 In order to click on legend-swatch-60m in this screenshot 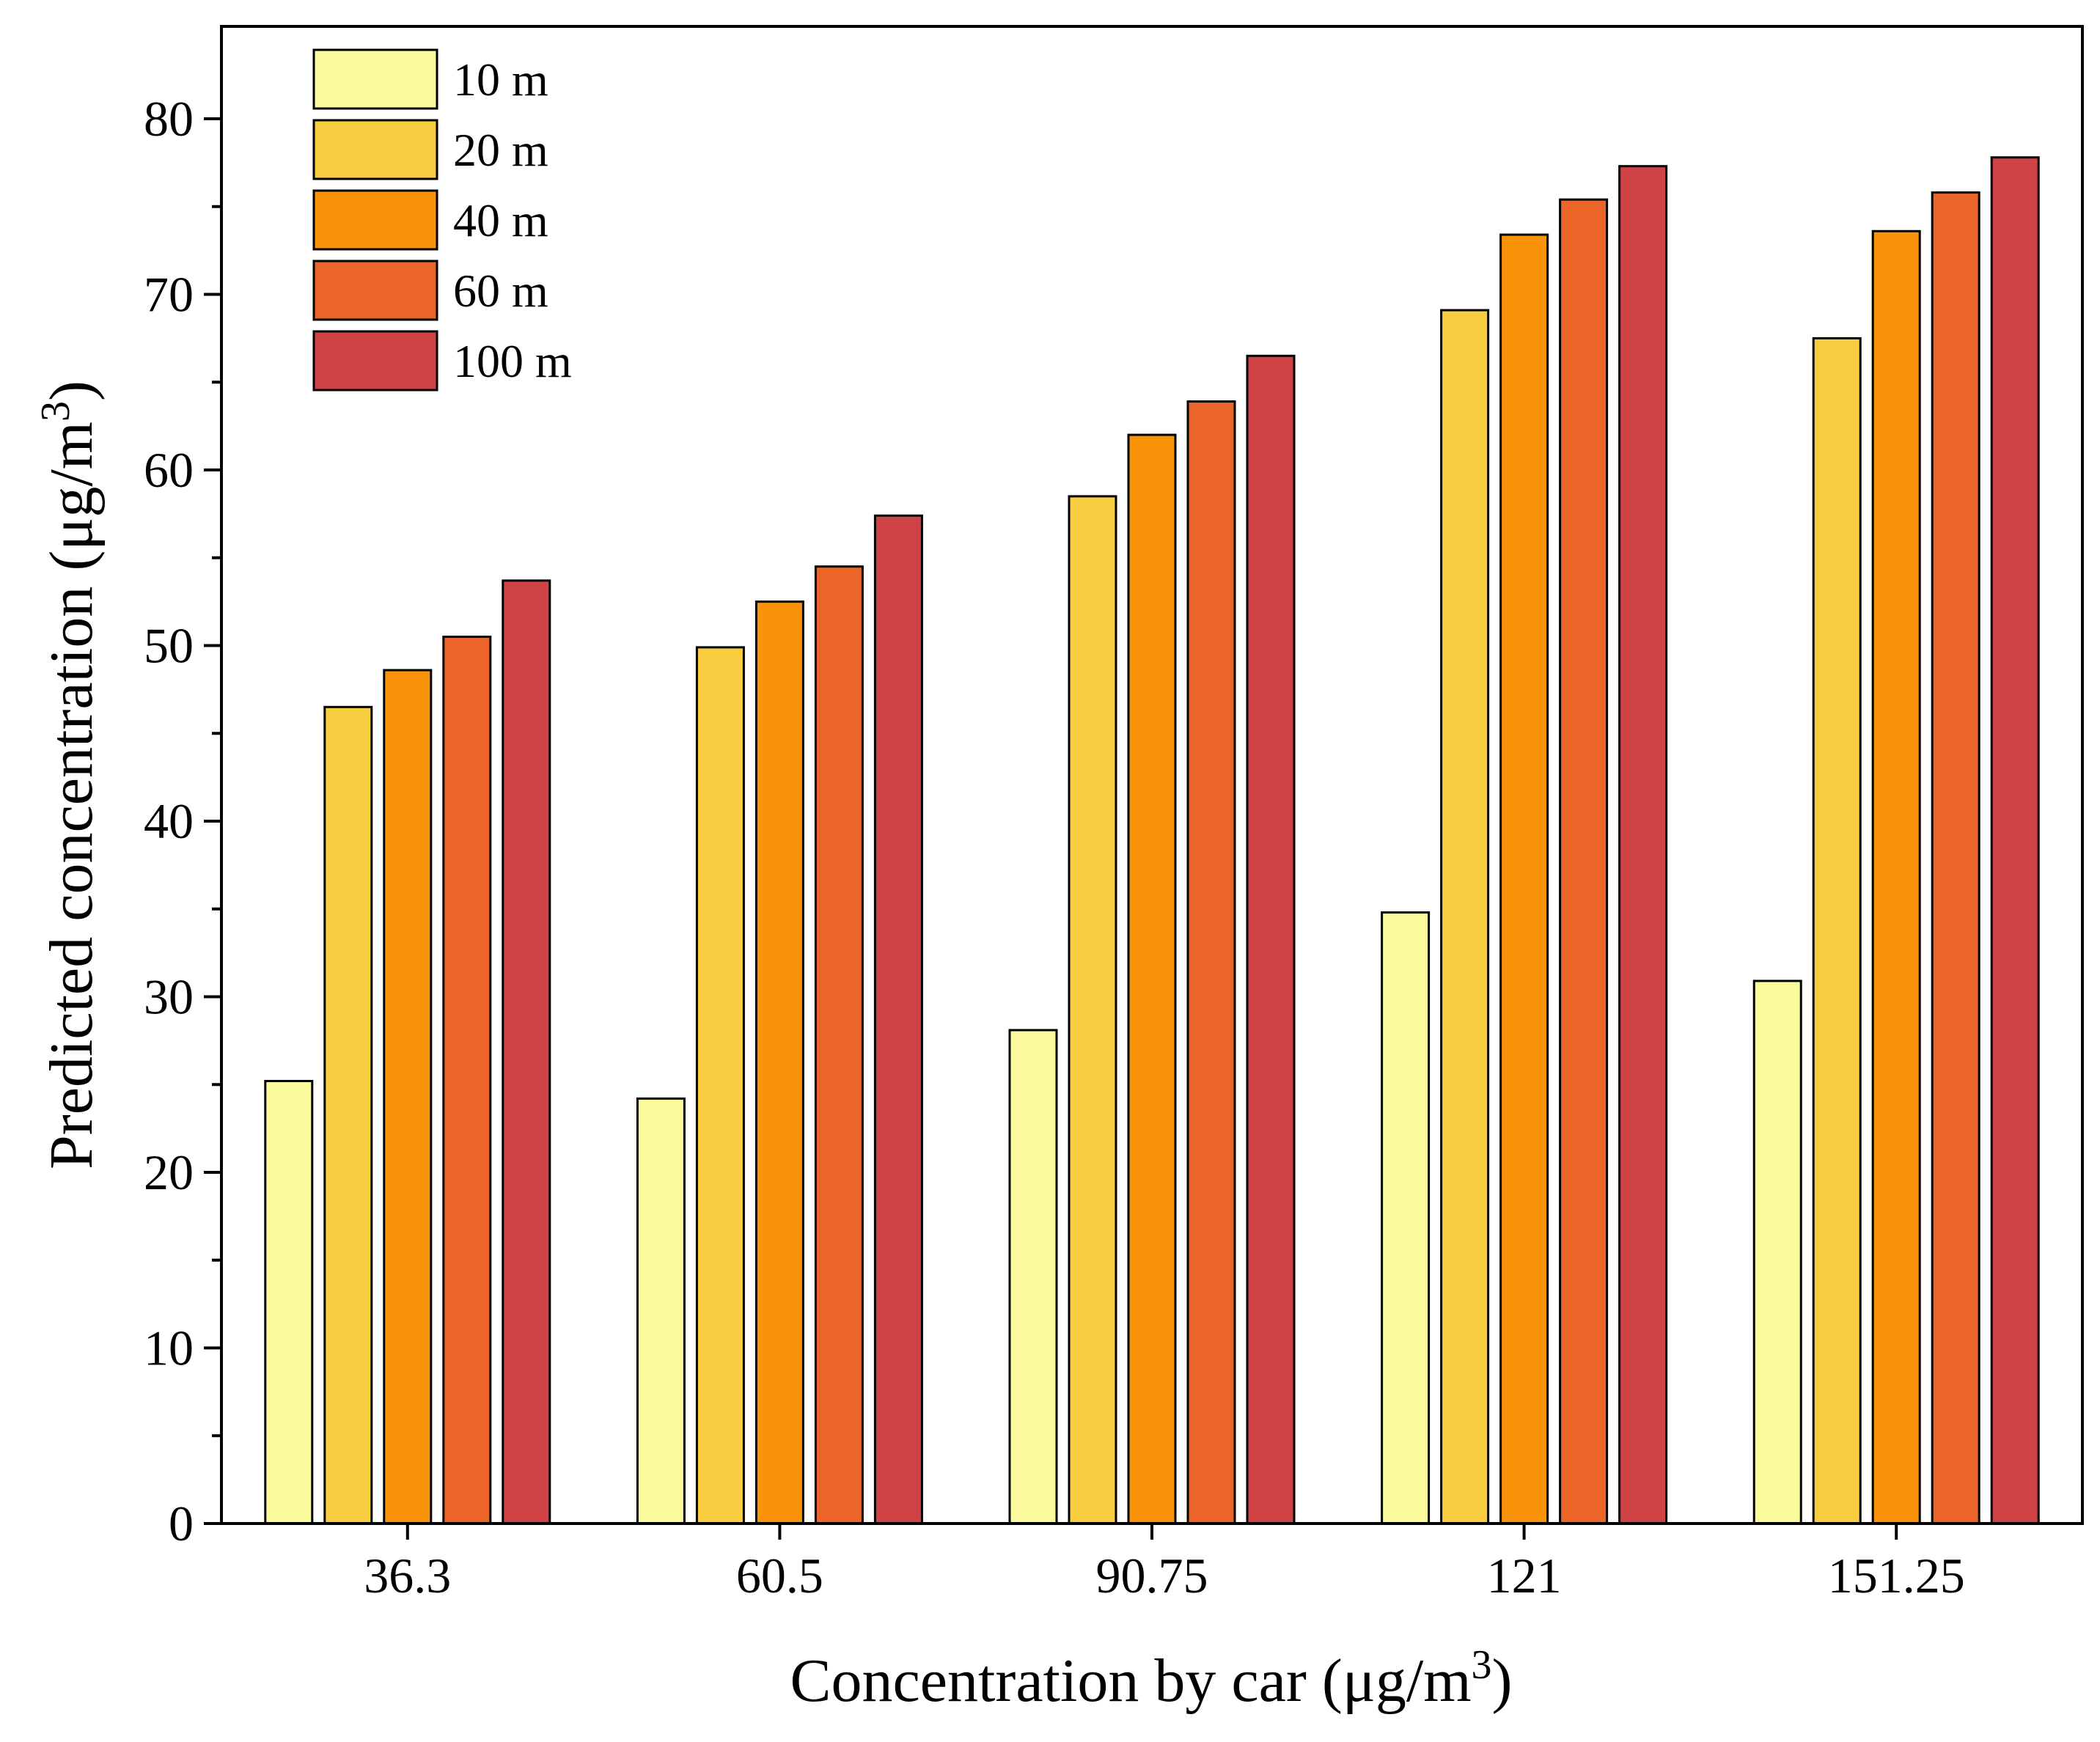, I will do `click(375, 290)`.